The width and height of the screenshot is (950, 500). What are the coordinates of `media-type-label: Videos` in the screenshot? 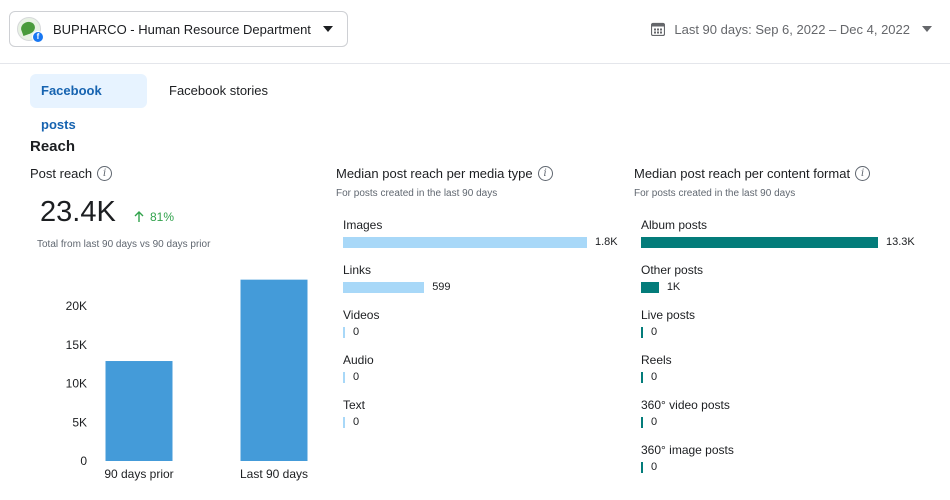 It's located at (361, 315).